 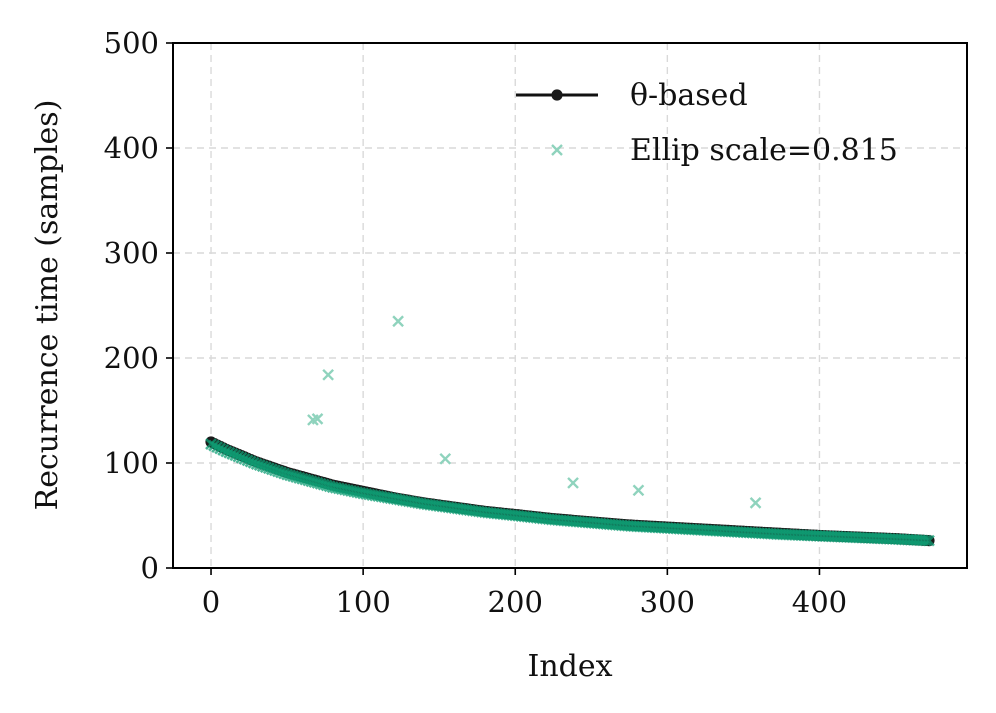 What do you see at coordinates (764, 150) in the screenshot?
I see `legend-label-ellip-scale: Ellip scale=0.815` at bounding box center [764, 150].